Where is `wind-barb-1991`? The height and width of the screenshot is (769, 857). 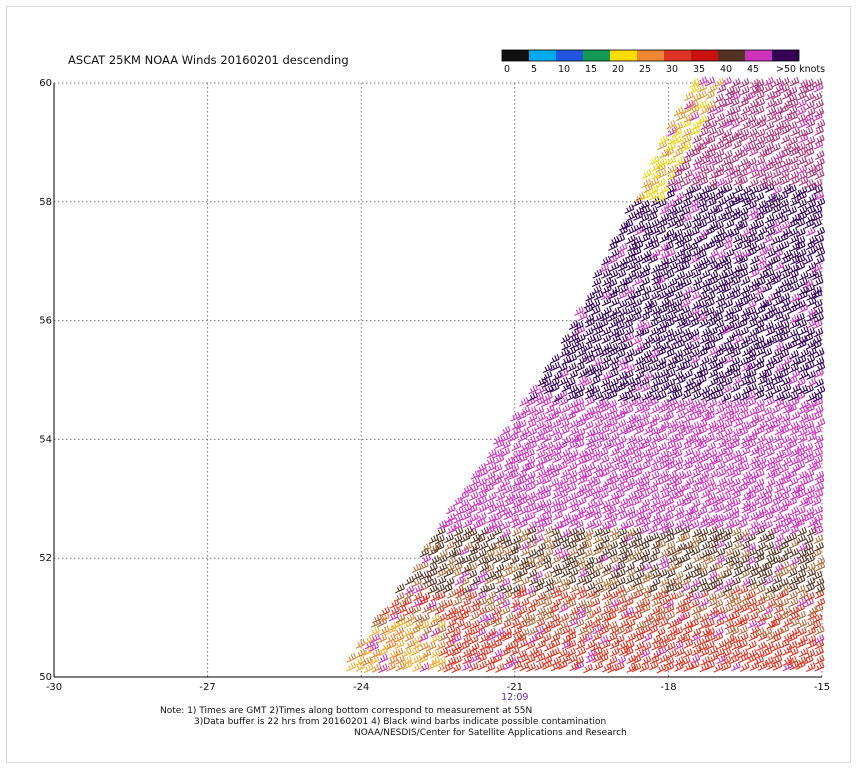
wind-barb-1991 is located at coordinates (639, 360).